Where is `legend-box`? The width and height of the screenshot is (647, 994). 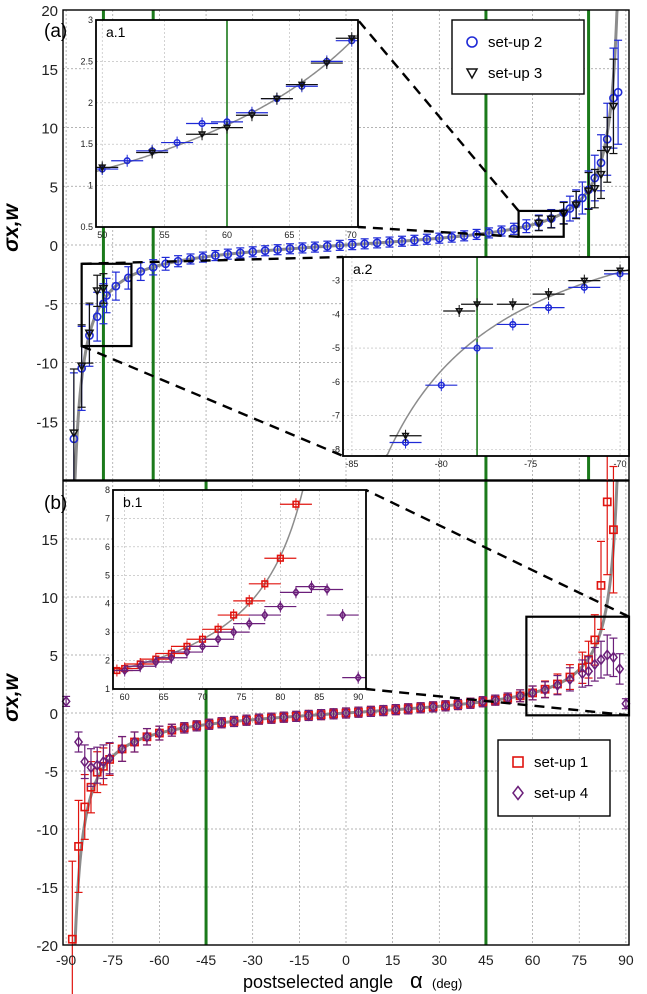
legend-box is located at coordinates (554, 778).